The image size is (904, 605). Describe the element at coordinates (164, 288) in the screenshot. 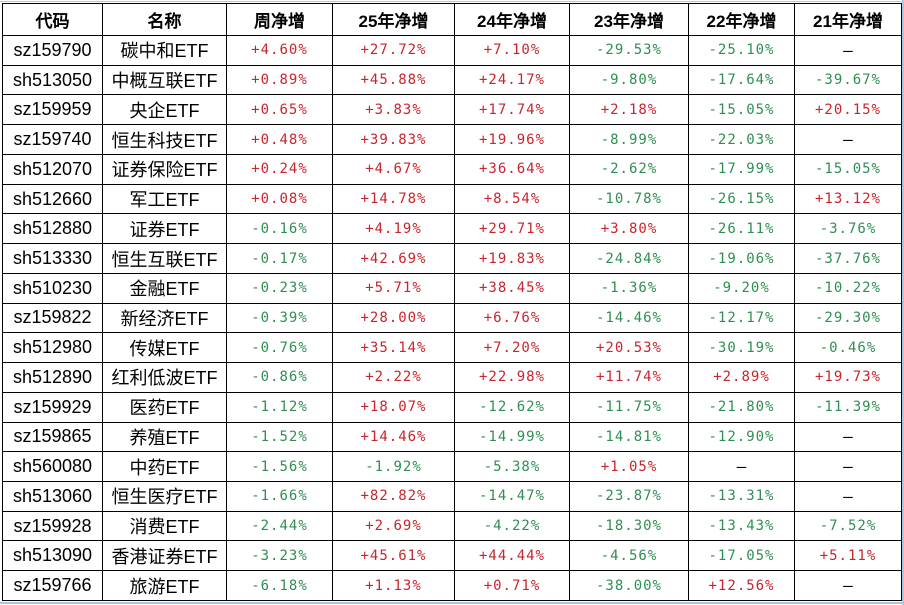

I see `name-cell: 金融ETF` at that location.